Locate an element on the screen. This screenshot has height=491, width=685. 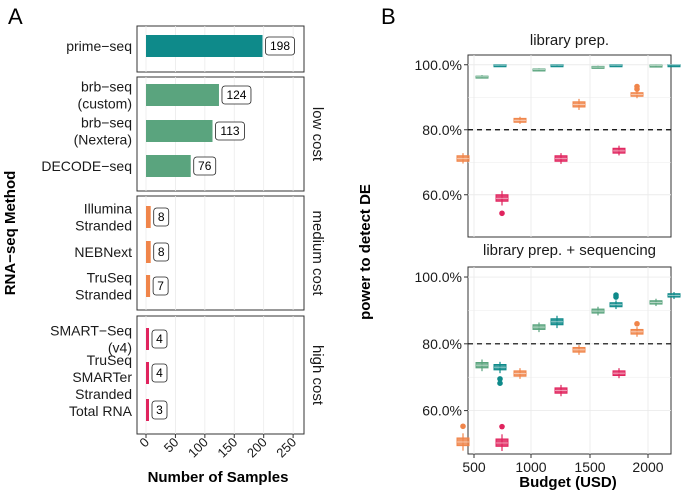
category-tick-label: SMART−Seq is located at coordinates (91, 331).